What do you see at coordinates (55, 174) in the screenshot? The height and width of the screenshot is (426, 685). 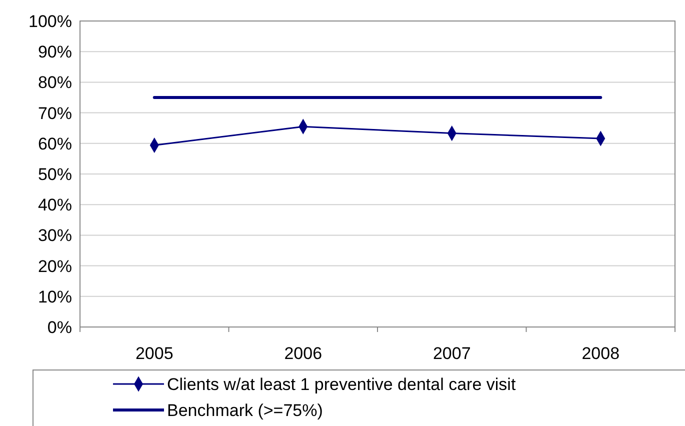 I see `y-tick-label: 50%` at bounding box center [55, 174].